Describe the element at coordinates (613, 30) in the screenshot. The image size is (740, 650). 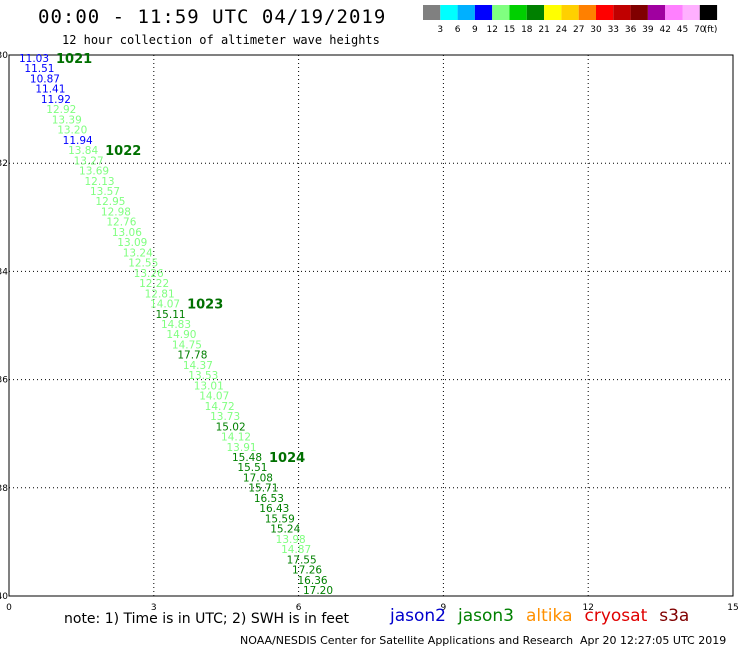
I see `scale-label: 33` at that location.